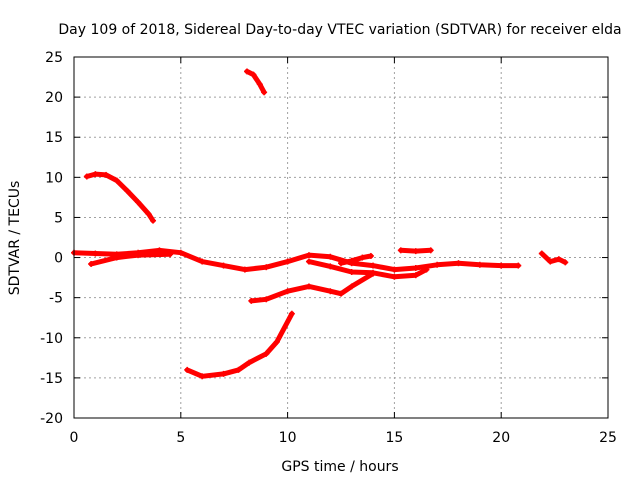  What do you see at coordinates (54, 138) in the screenshot?
I see `y-tick-label: 15` at bounding box center [54, 138].